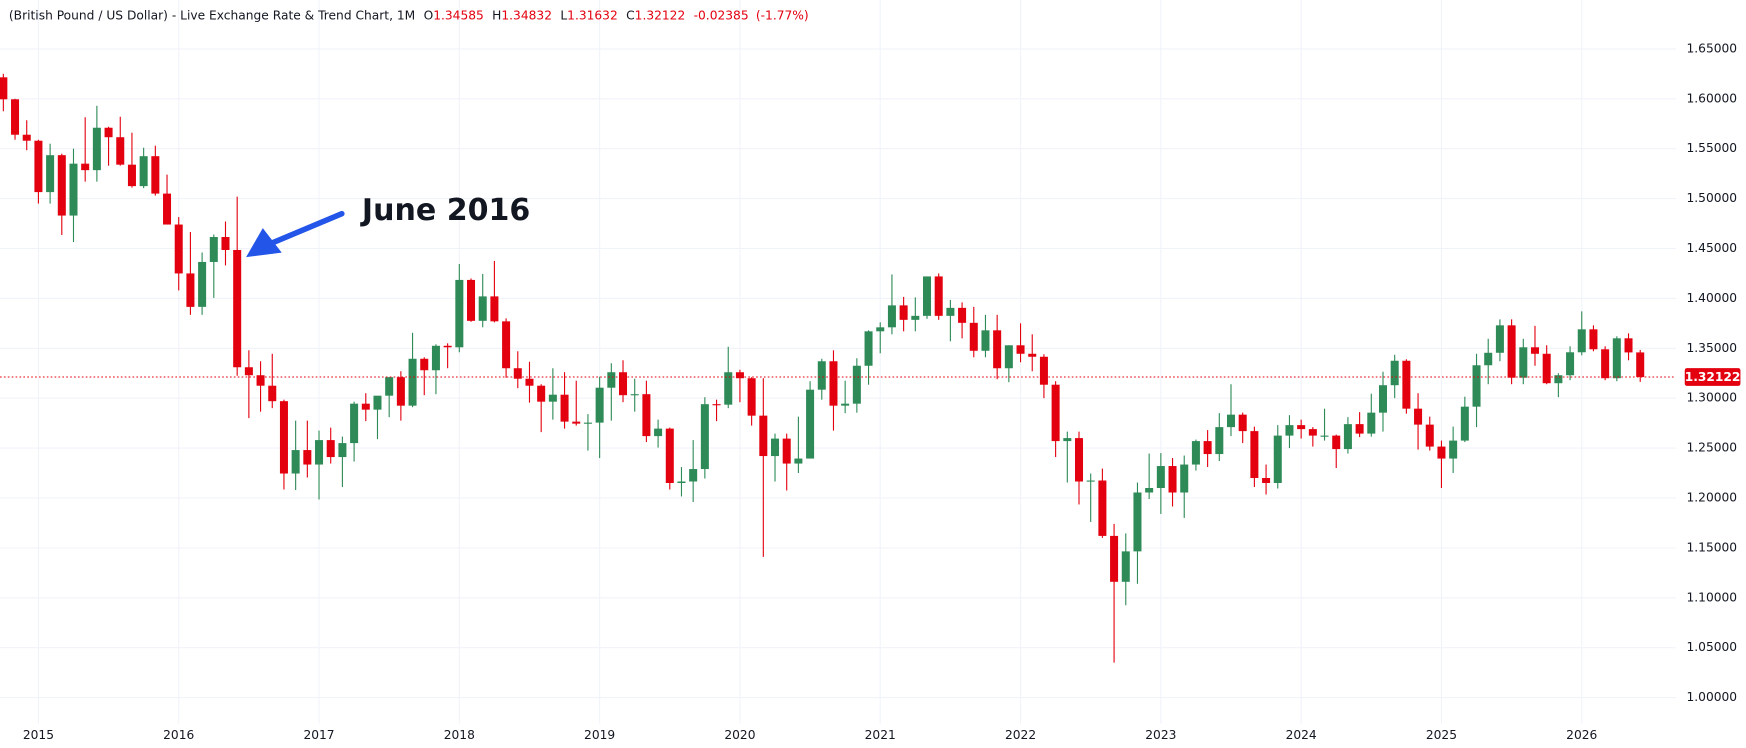 Image resolution: width=1746 pixels, height=748 pixels. I want to click on x-tick-label: 2023, so click(1160, 735).